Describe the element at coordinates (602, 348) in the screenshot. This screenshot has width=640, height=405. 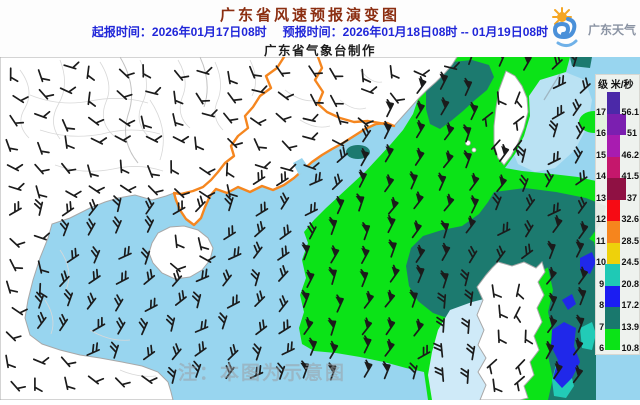
I see `legend-level: 6` at that location.